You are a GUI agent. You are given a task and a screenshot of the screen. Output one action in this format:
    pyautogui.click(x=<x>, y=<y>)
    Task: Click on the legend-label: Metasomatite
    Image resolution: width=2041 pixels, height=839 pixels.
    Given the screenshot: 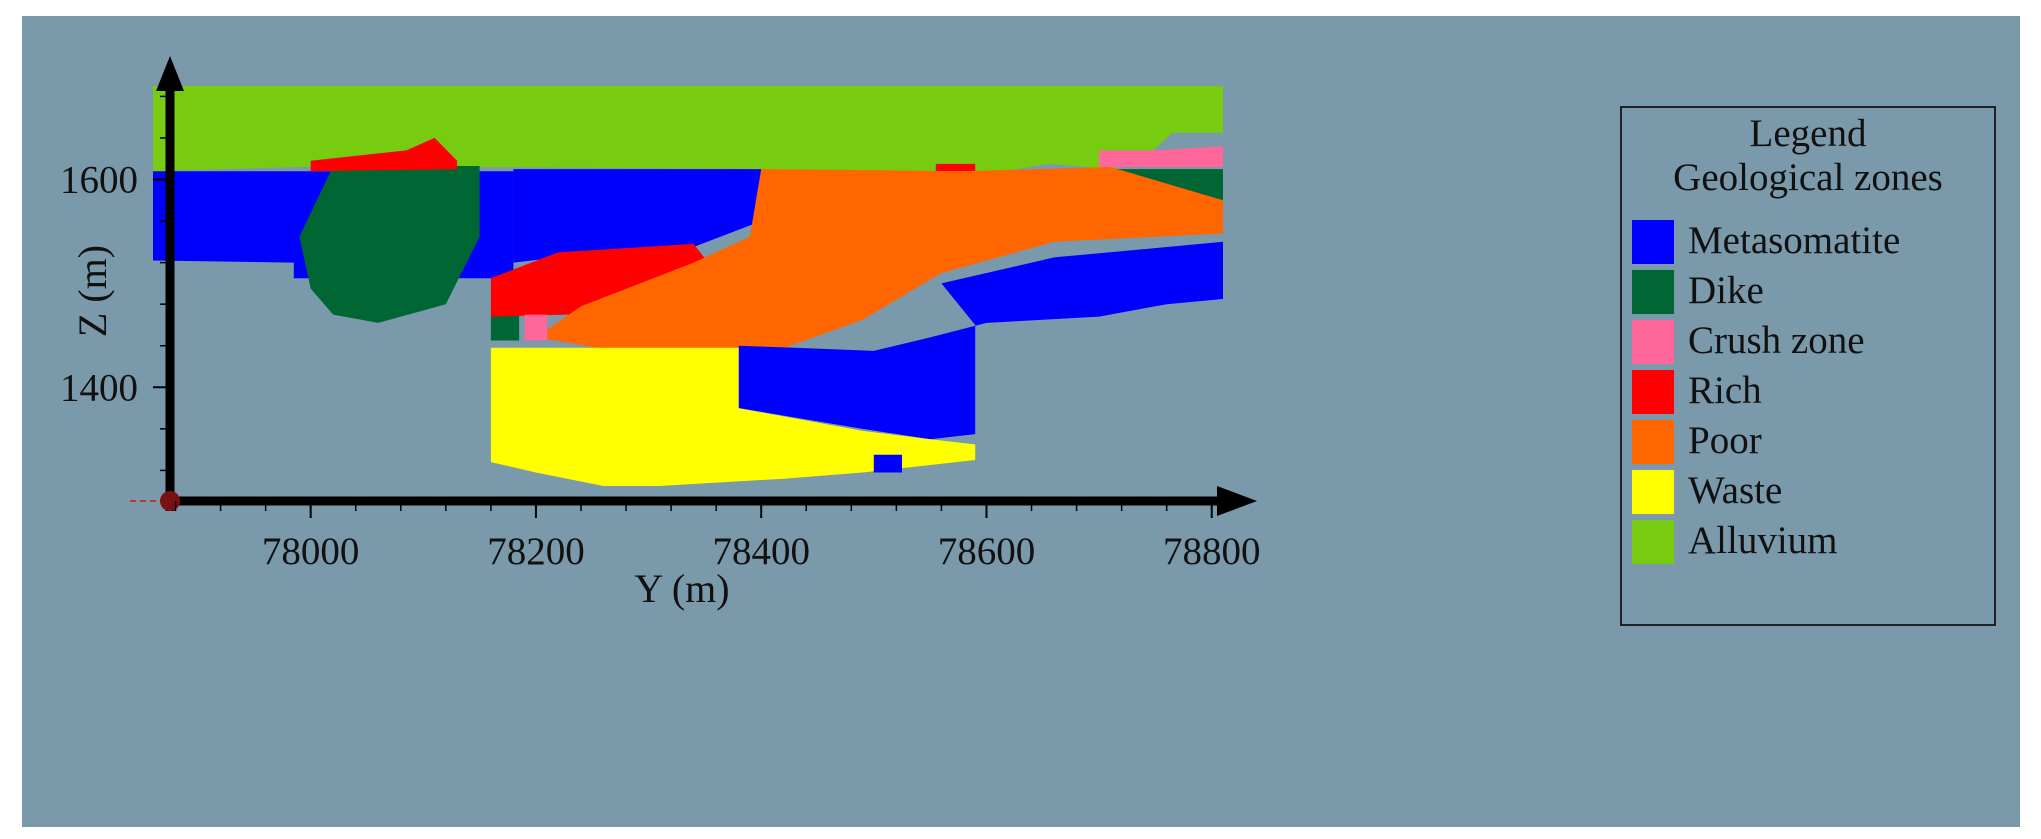 What is the action you would take?
    pyautogui.click(x=1794, y=240)
    